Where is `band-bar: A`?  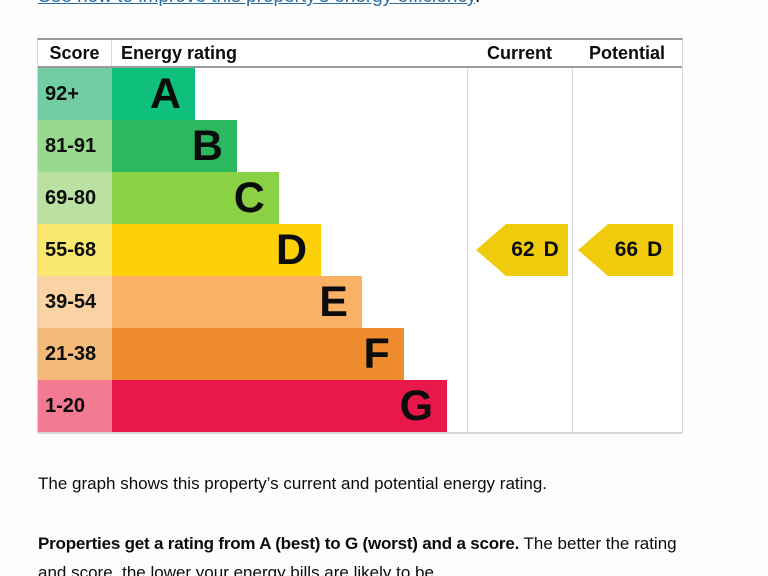
band-bar: A is located at coordinates (154, 94).